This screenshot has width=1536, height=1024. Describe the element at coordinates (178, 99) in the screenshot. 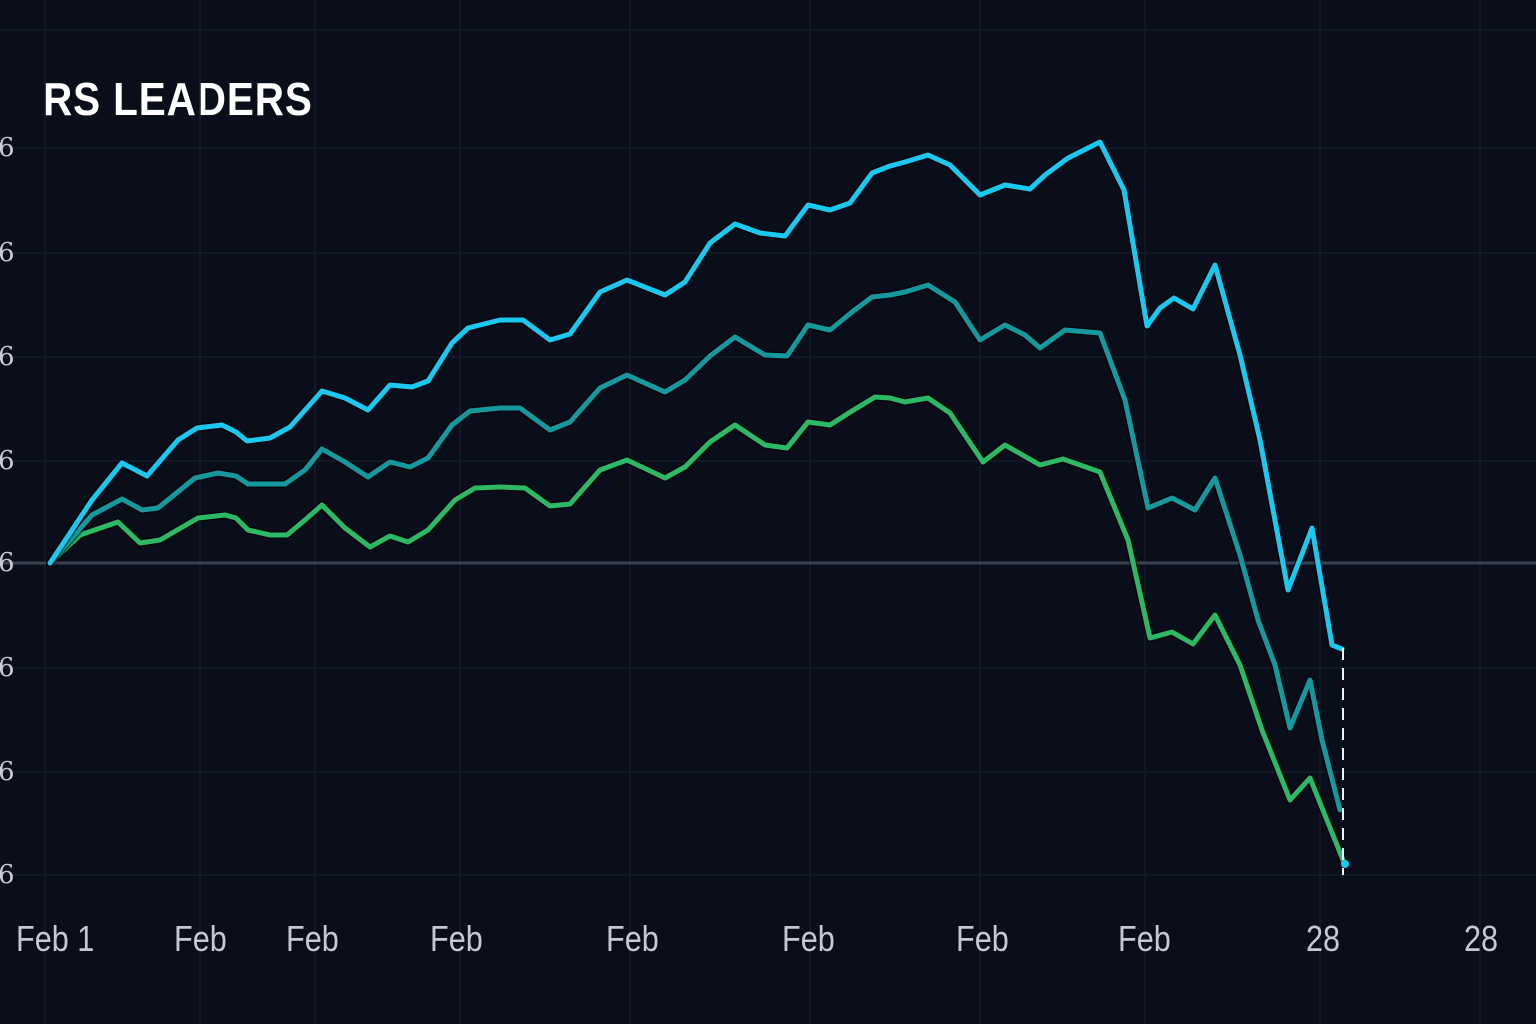

I see `chart-title: RS LEADERS` at that location.